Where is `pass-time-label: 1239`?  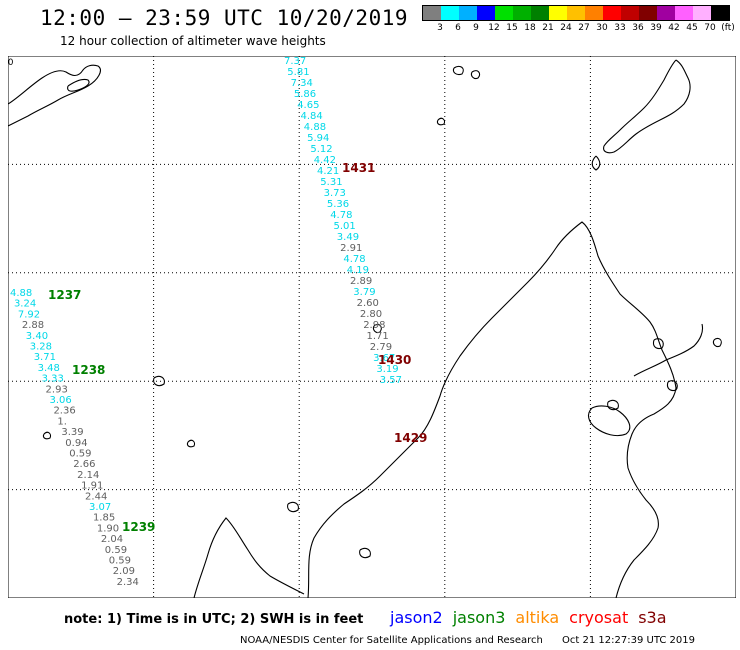
pass-time-label: 1239 is located at coordinates (138, 527).